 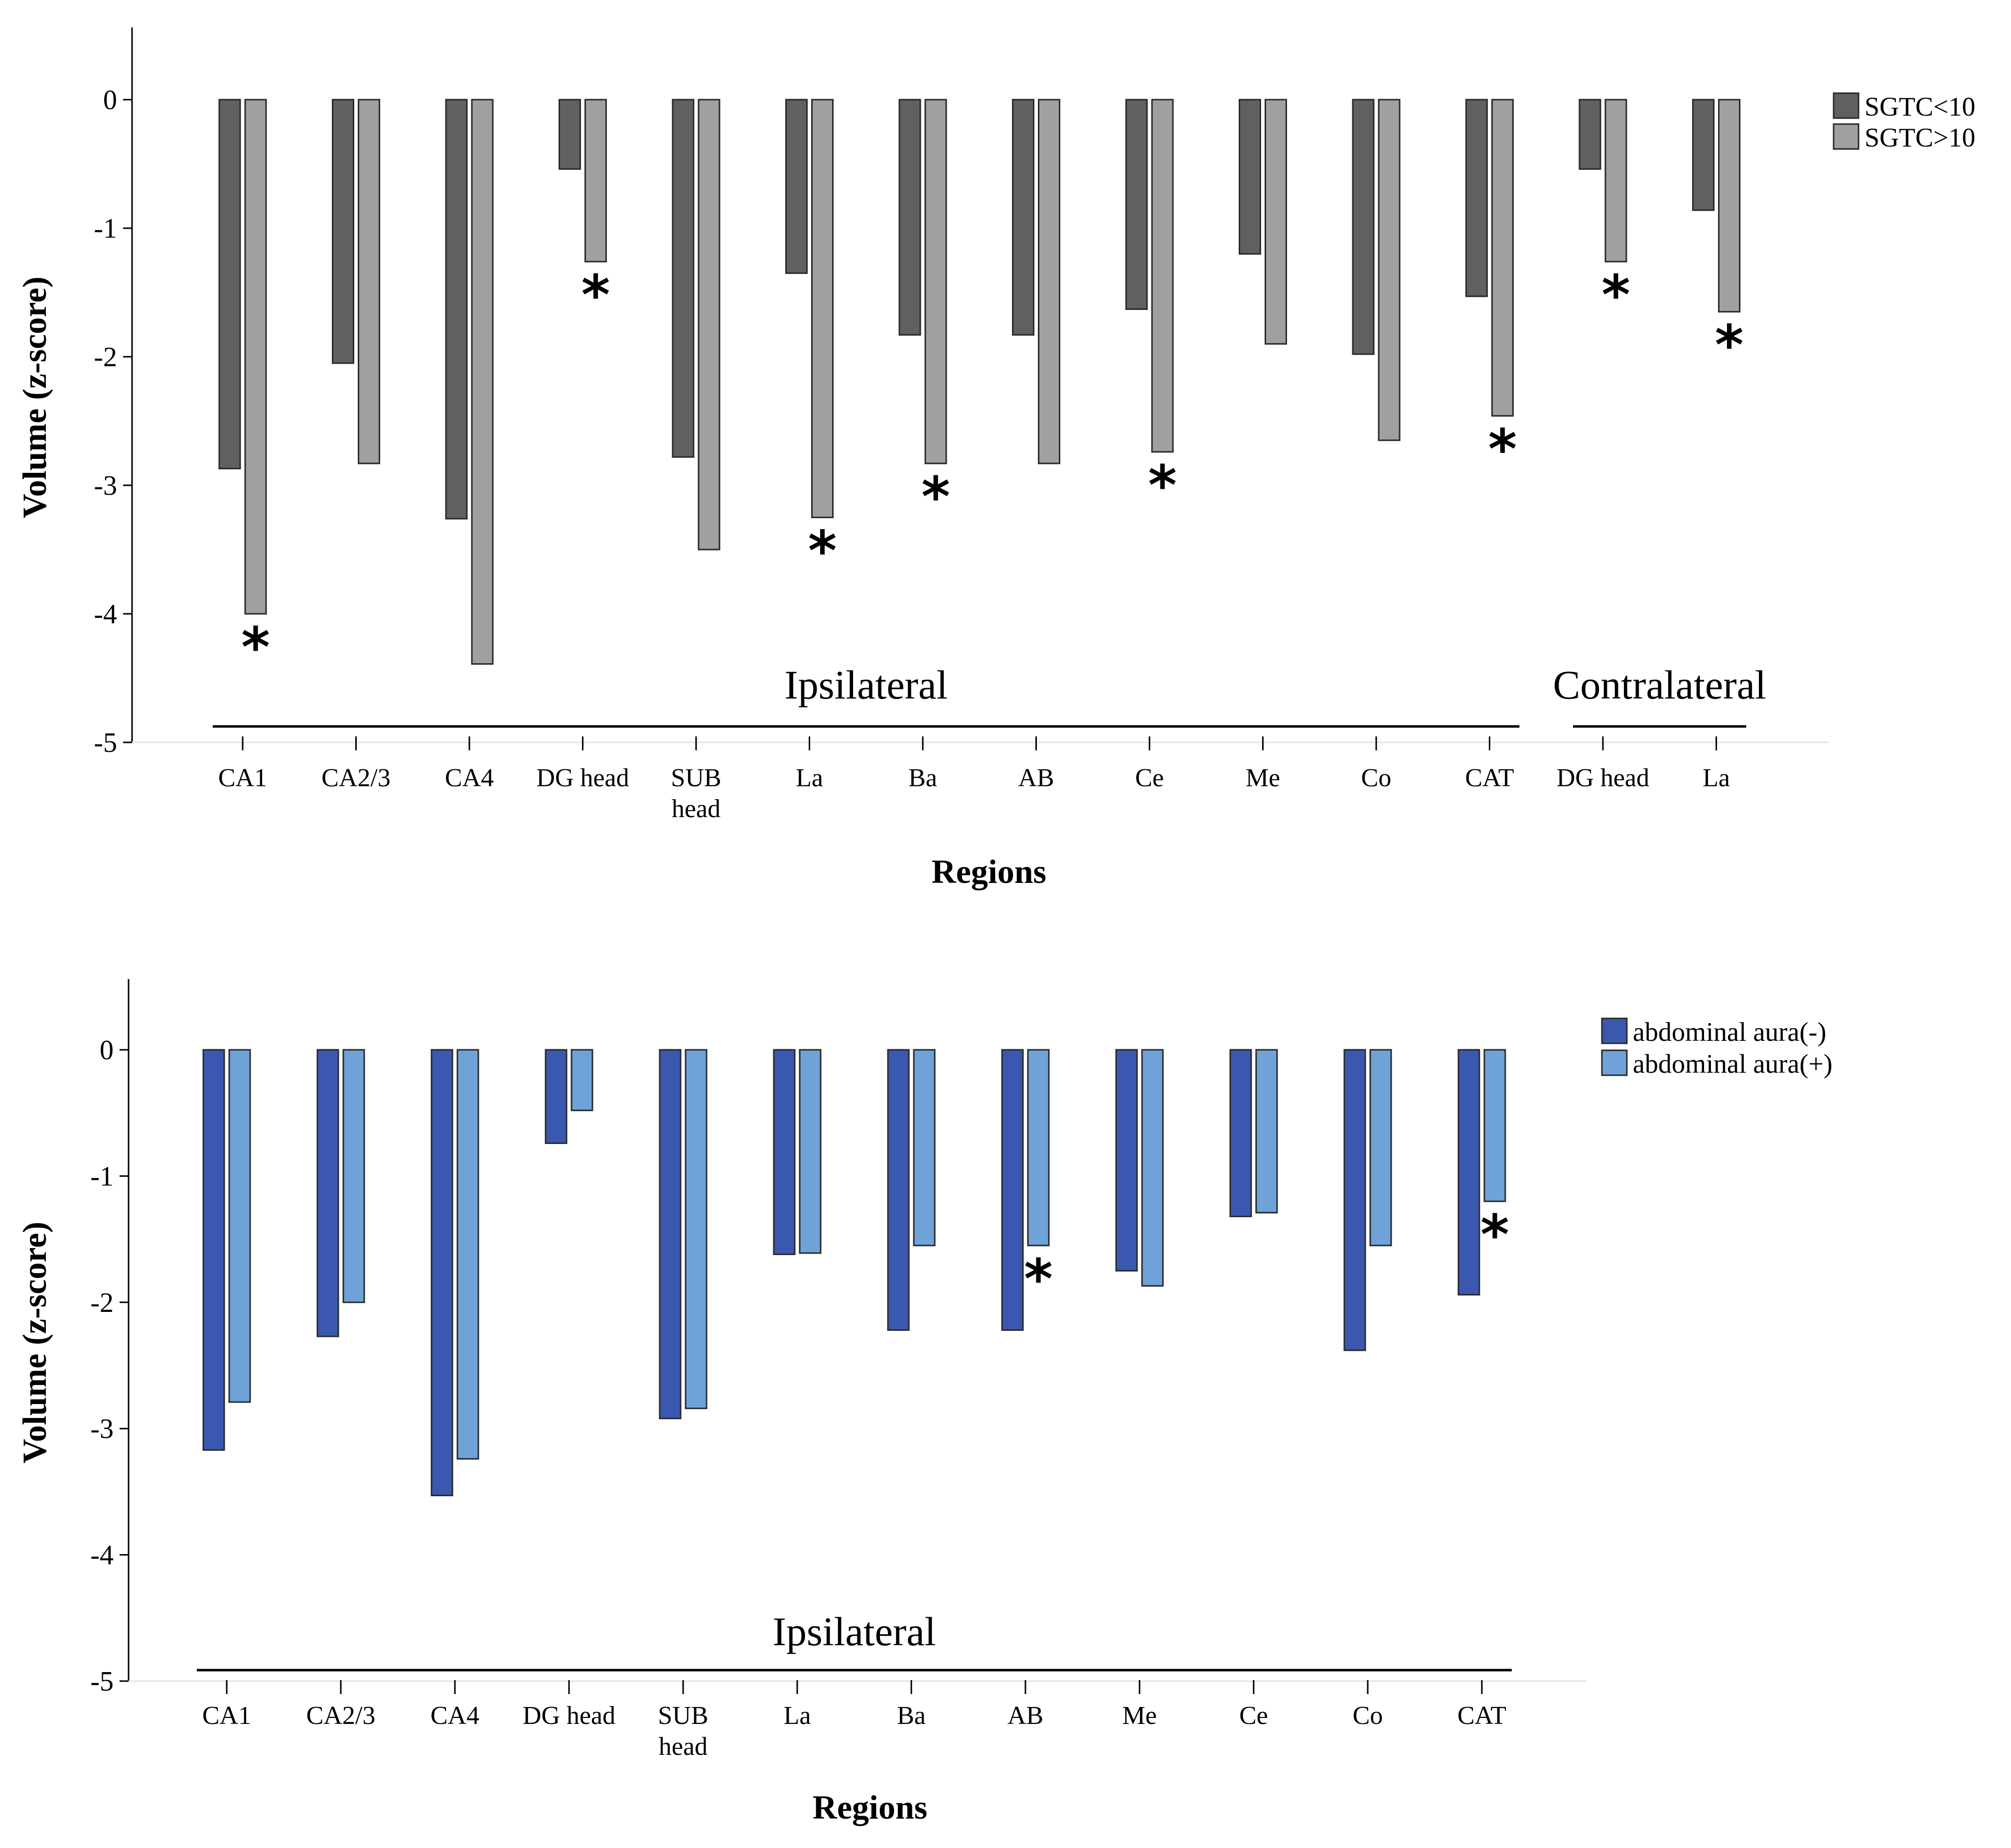 What do you see at coordinates (102, 1682) in the screenshot?
I see `y-tick-label: -5` at bounding box center [102, 1682].